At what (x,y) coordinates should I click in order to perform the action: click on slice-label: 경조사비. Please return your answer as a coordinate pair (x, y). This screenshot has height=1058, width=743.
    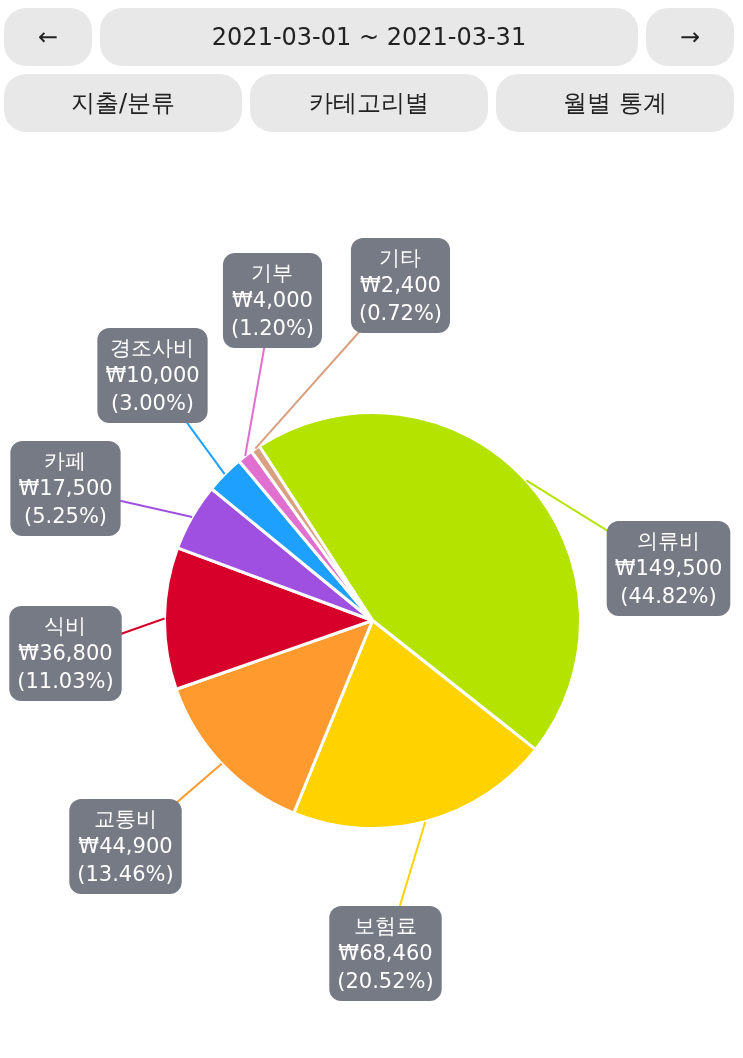
    Looking at the image, I should click on (152, 347).